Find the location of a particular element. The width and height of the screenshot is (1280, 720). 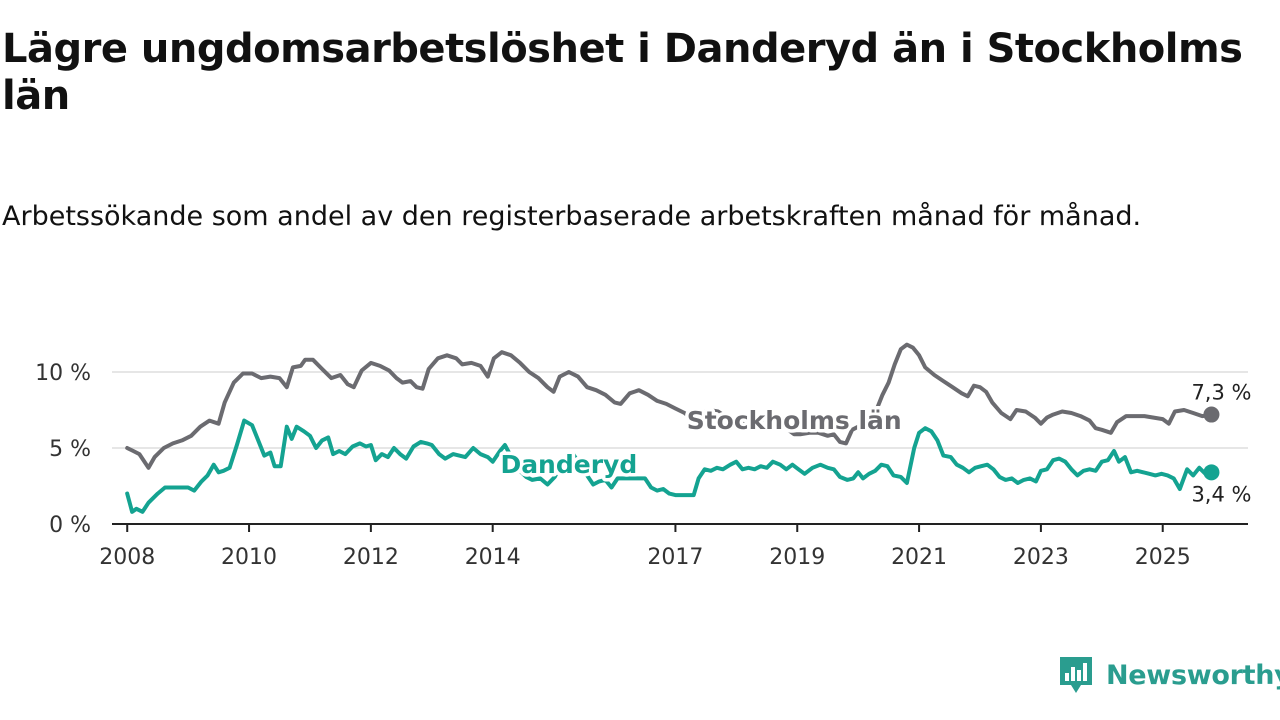

grid-lines is located at coordinates (680, 410).